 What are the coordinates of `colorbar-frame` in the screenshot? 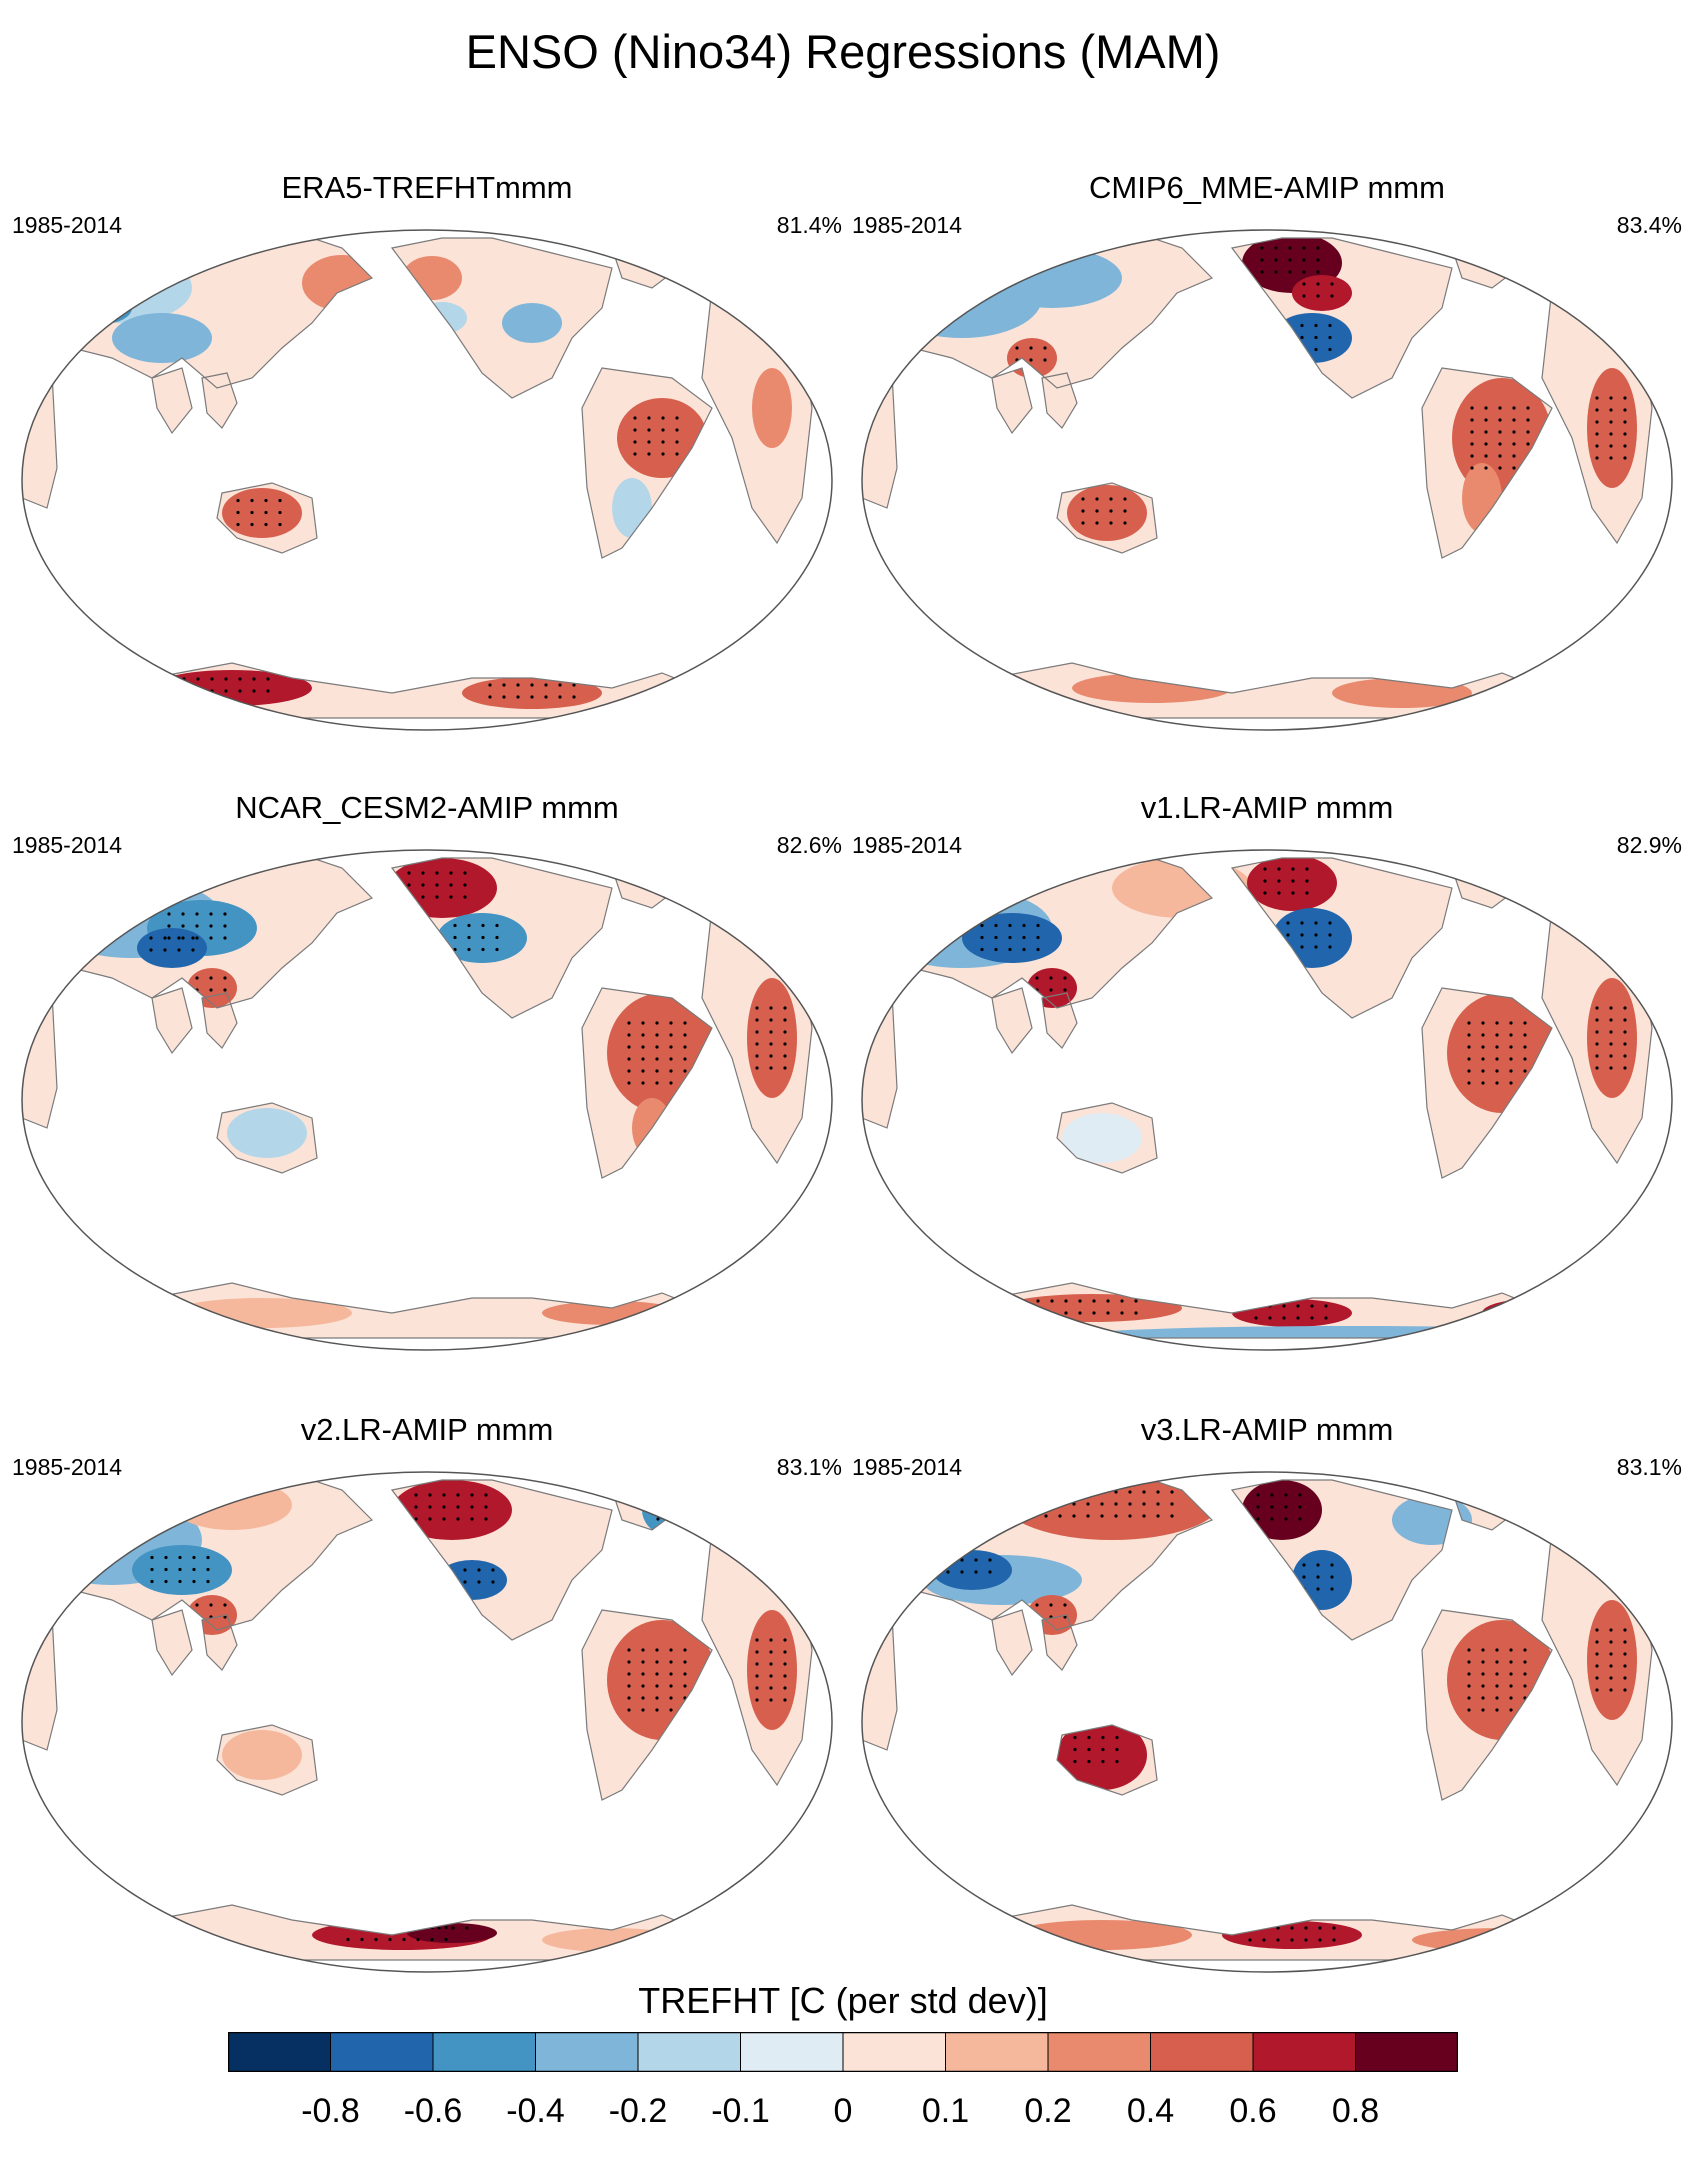 It's located at (843, 2052).